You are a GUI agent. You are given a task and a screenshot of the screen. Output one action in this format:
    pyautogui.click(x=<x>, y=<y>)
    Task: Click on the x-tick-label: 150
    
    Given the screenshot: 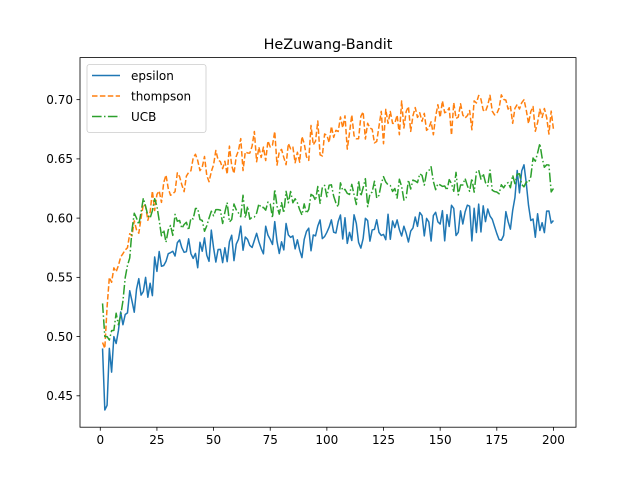 What is the action you would take?
    pyautogui.click(x=440, y=440)
    